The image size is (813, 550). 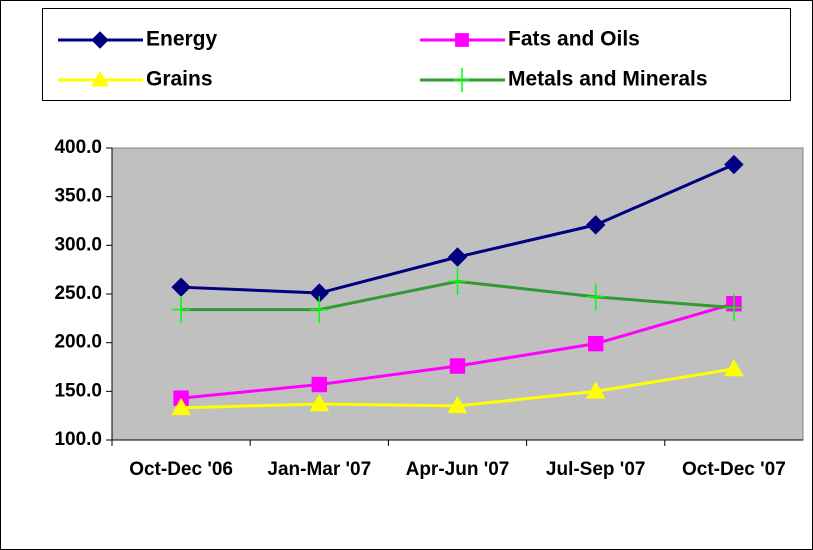 I want to click on x-tick-label: Apr-Jun '07, so click(x=457, y=469).